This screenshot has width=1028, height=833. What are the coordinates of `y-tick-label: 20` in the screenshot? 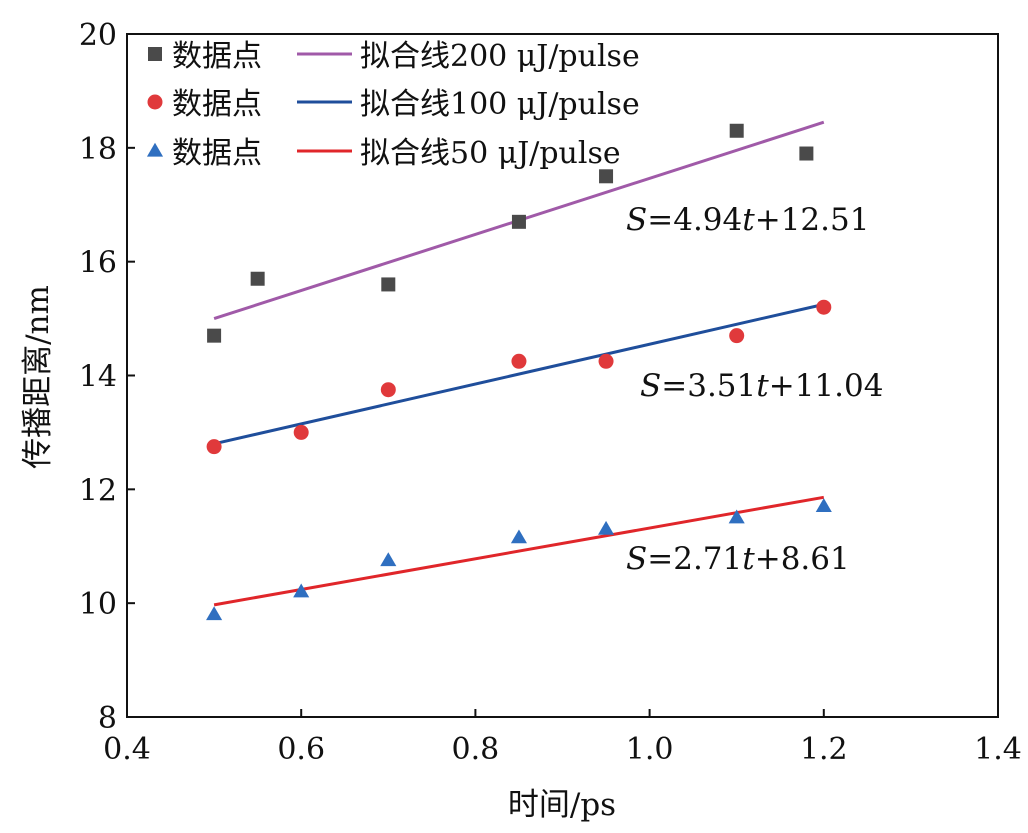 It's located at (98, 35).